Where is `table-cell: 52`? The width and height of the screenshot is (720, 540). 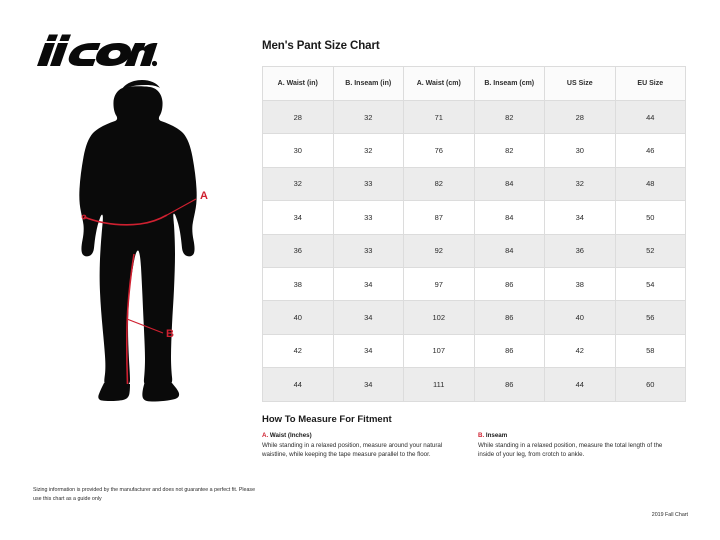
table-cell: 52 is located at coordinates (650, 250).